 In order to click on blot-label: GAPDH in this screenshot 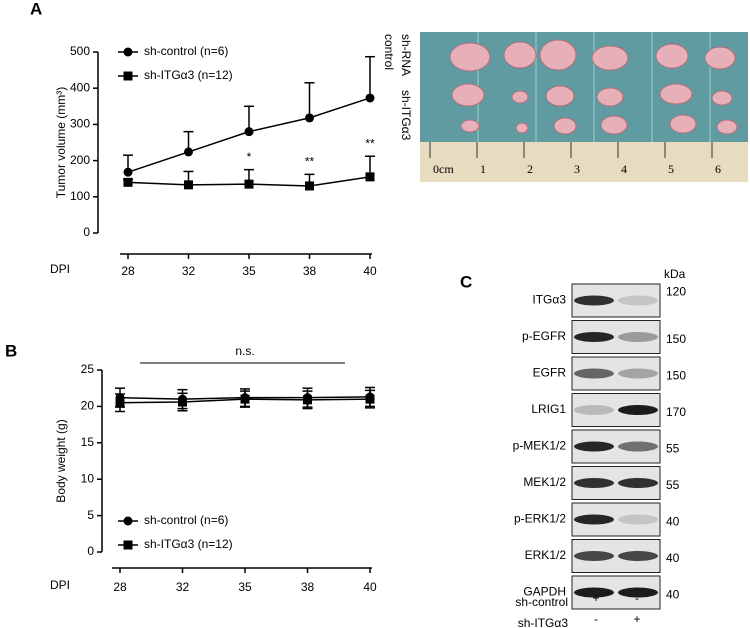, I will do `click(544, 592)`.